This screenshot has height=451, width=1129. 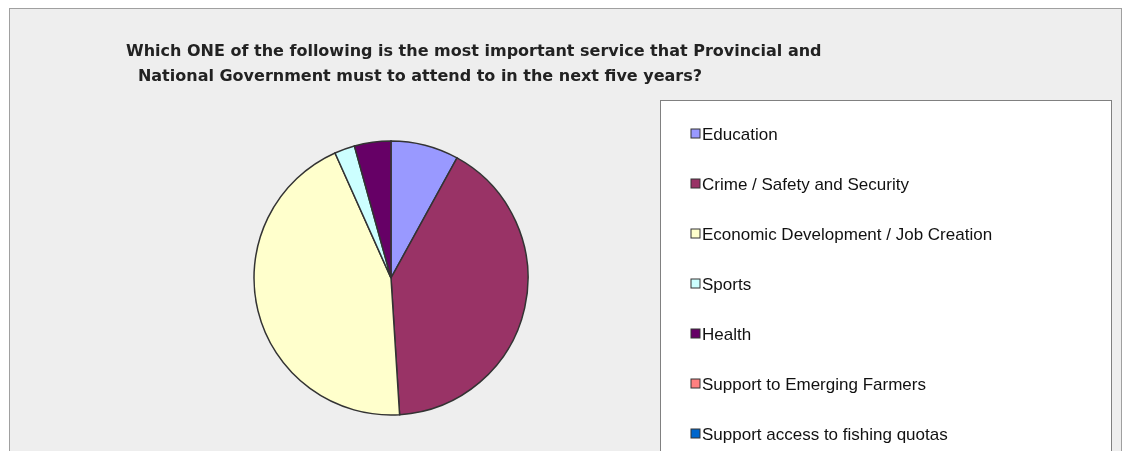 I want to click on legend-label: Support to Emerging Farmers, so click(x=814, y=384).